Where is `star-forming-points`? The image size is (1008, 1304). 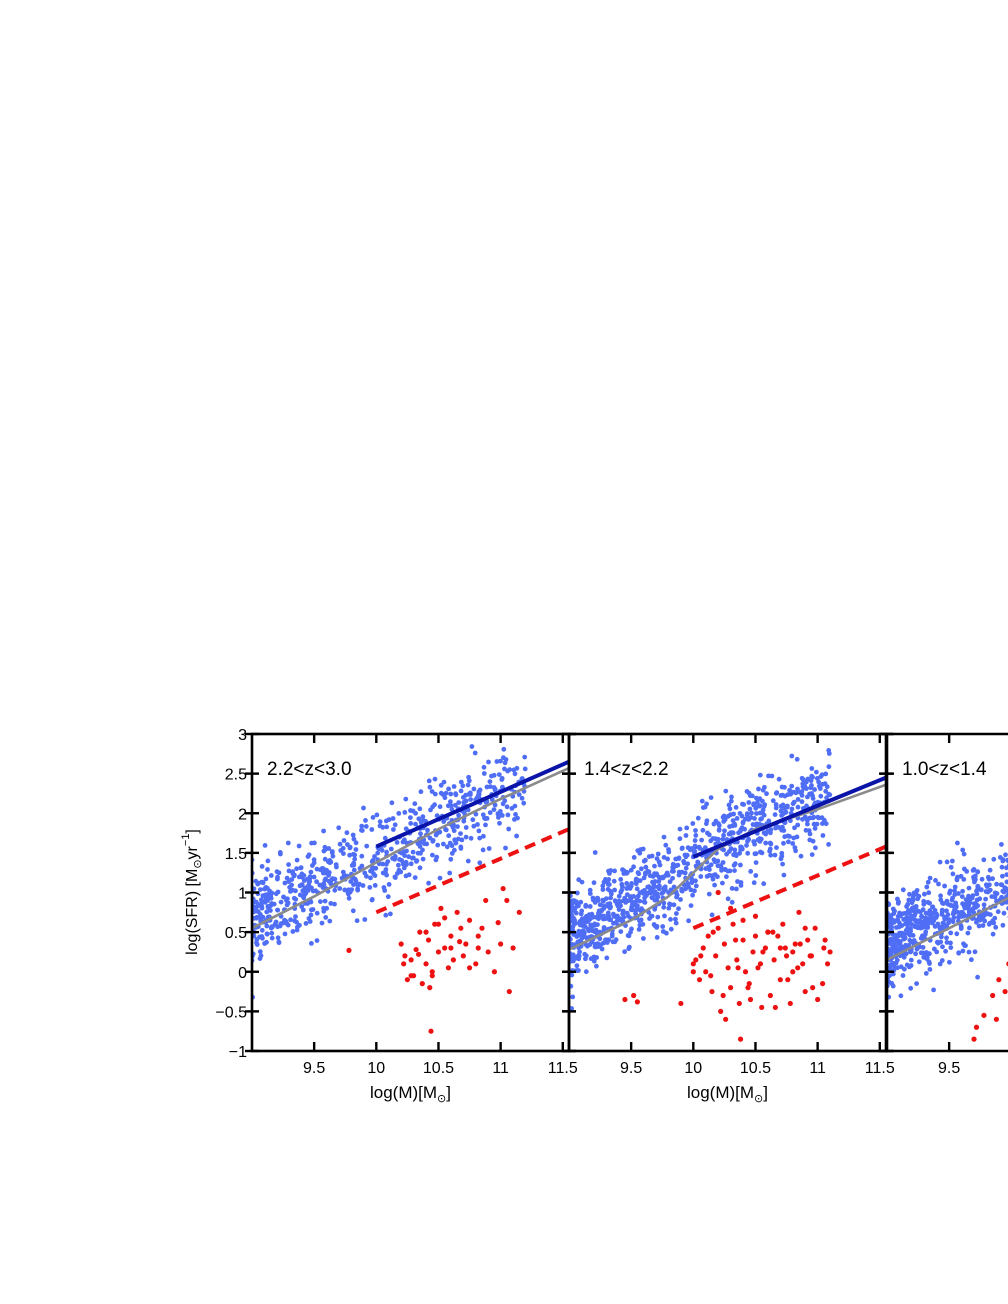
star-forming-points is located at coordinates (947, 920).